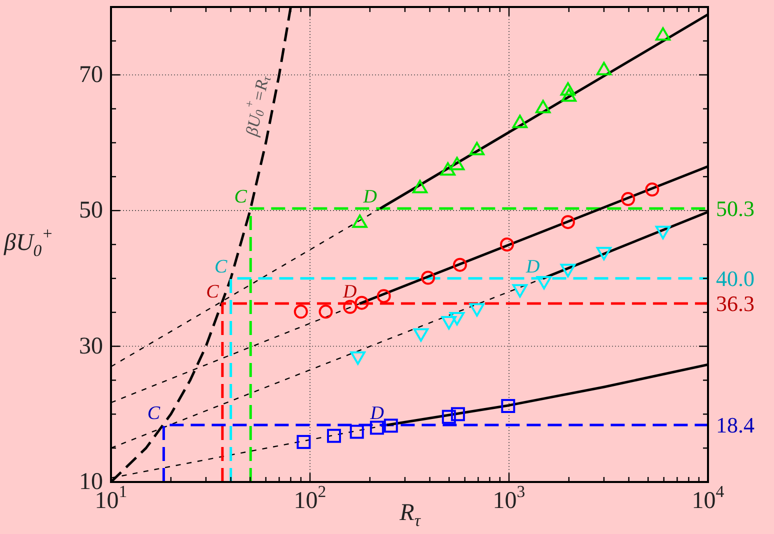 The image size is (774, 534). Describe the element at coordinates (735, 209) in the screenshot. I see `series-label: 50.3` at that location.